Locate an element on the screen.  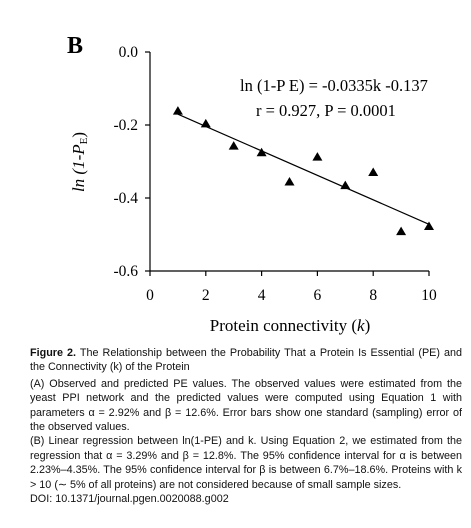
x-axis-label-text: Protein connectivity ( is located at coordinates (284, 325).